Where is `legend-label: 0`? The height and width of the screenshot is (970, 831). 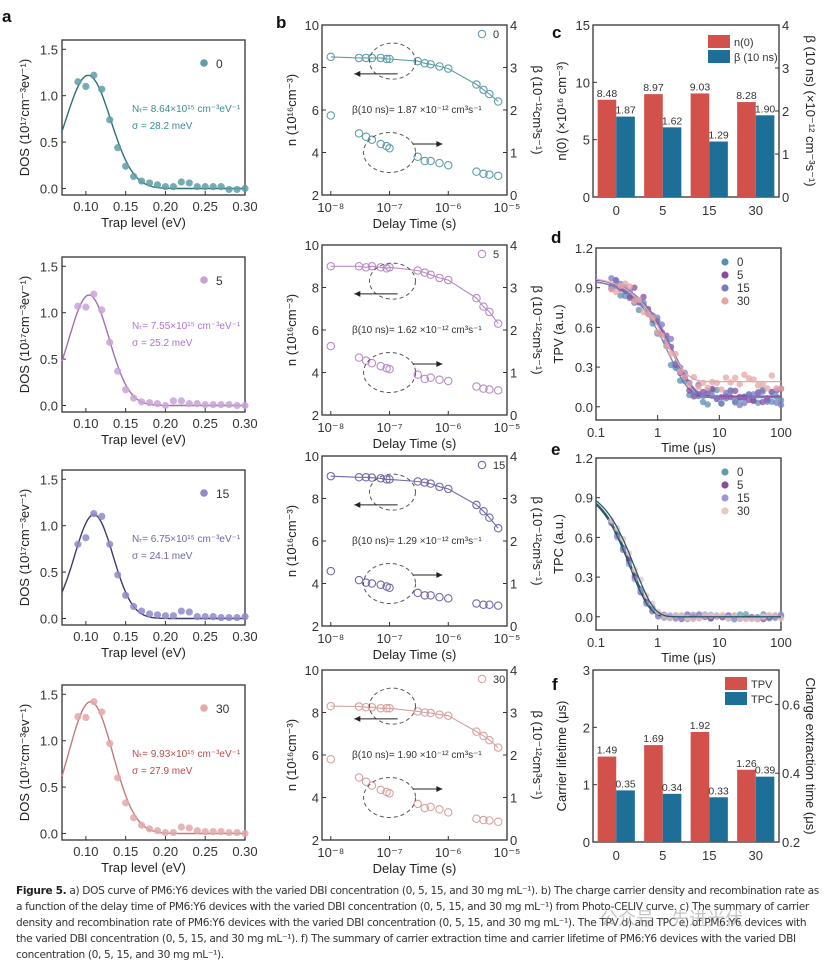 legend-label: 0 is located at coordinates (740, 263).